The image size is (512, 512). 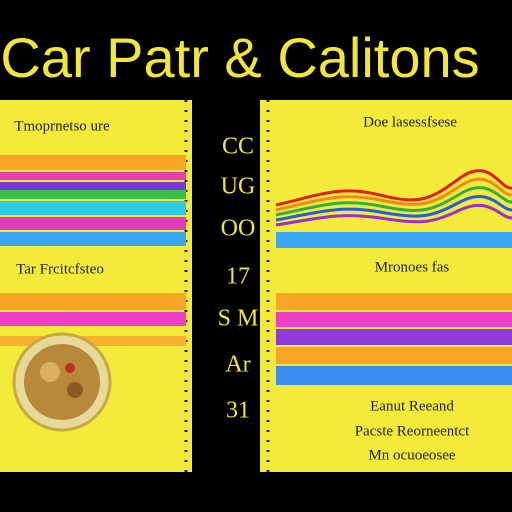 What do you see at coordinates (410, 122) in the screenshot?
I see `panel-heading: Doe lasessfsese` at bounding box center [410, 122].